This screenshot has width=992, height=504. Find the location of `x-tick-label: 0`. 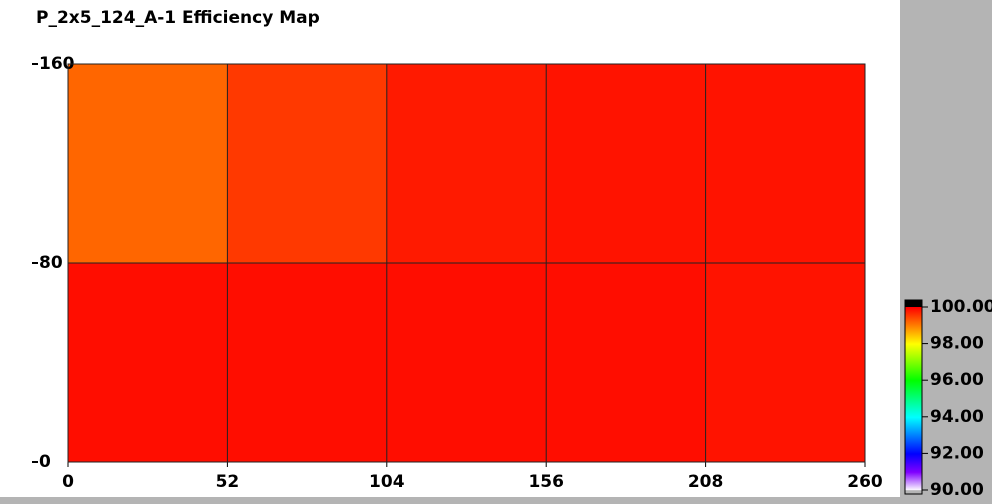

x-tick-label: 0 is located at coordinates (68, 482).